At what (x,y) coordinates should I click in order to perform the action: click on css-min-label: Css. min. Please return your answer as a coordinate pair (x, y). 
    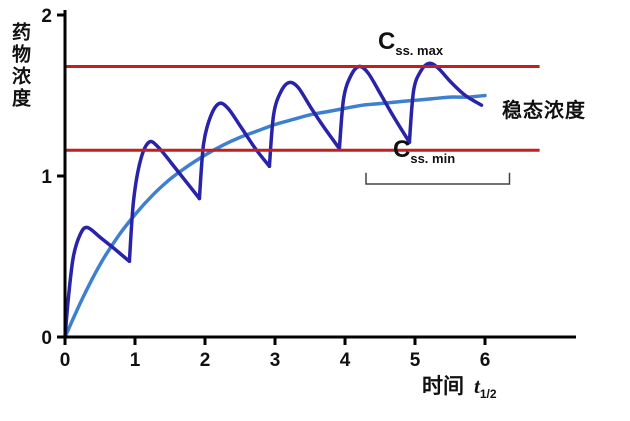
    Looking at the image, I should click on (424, 151).